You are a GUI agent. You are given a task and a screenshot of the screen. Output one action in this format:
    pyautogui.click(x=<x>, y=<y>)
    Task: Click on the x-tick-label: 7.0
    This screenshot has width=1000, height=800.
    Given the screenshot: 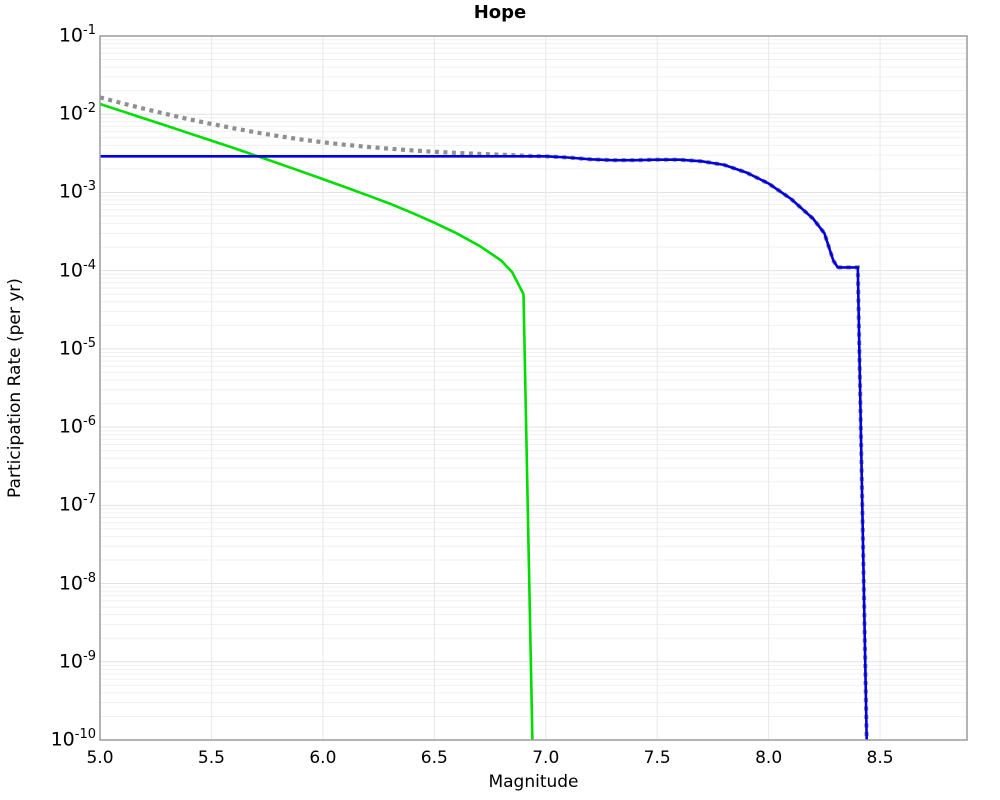 What is the action you would take?
    pyautogui.click(x=546, y=758)
    